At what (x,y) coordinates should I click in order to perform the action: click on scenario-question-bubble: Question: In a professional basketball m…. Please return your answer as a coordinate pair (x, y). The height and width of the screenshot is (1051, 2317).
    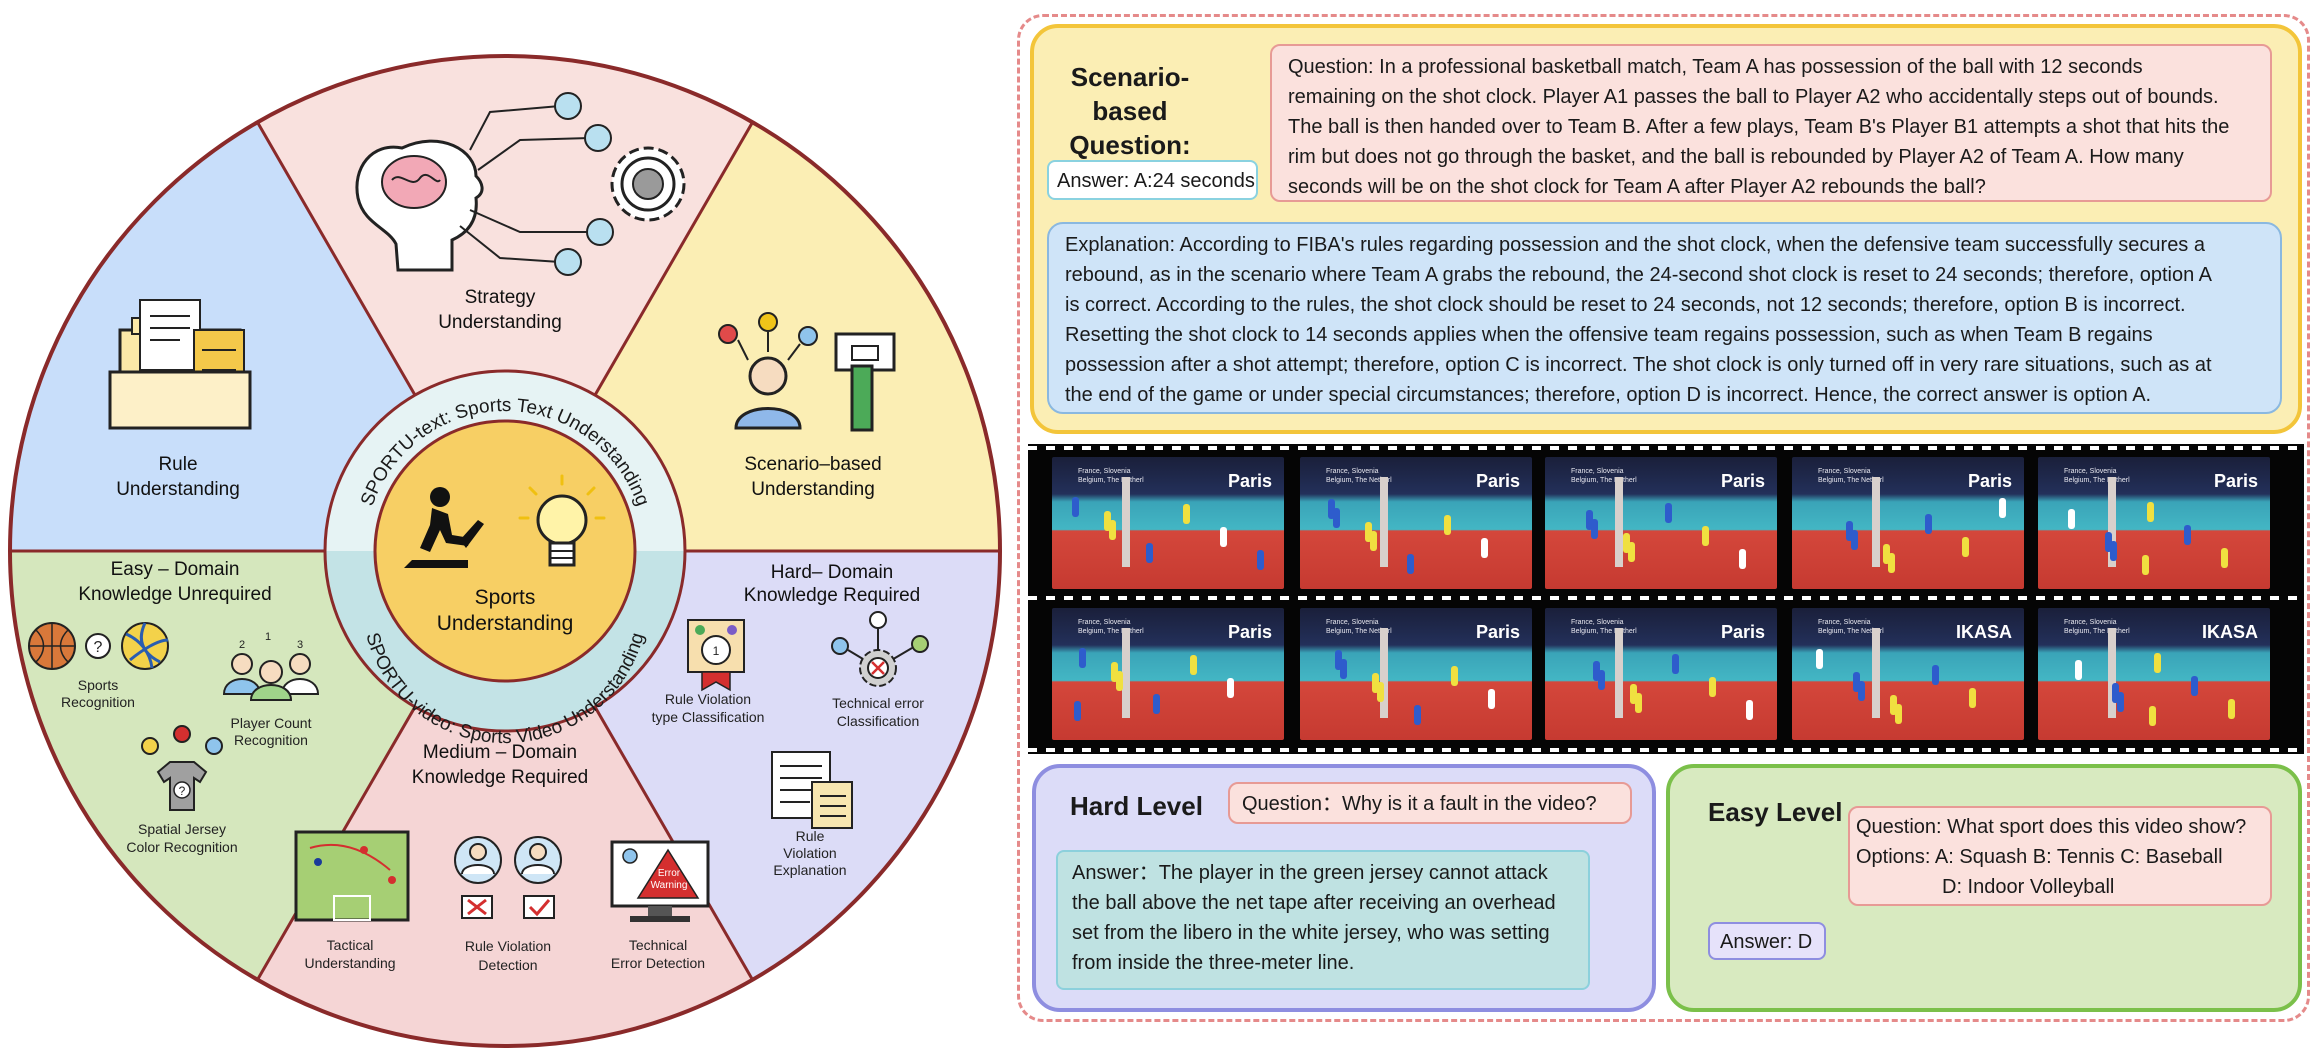
    Looking at the image, I should click on (1771, 123).